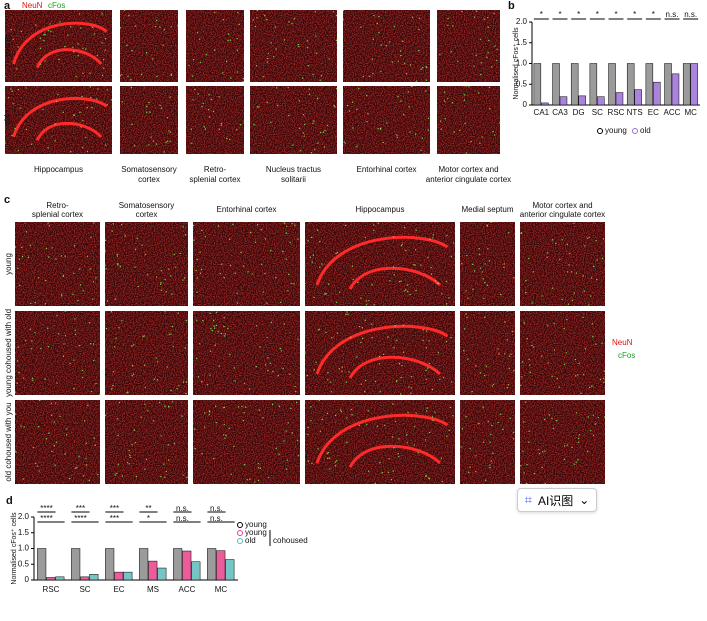 This screenshot has width=707, height=621. What do you see at coordinates (246, 209) in the screenshot?
I see `column-label: Entorhinal cortex` at bounding box center [246, 209].